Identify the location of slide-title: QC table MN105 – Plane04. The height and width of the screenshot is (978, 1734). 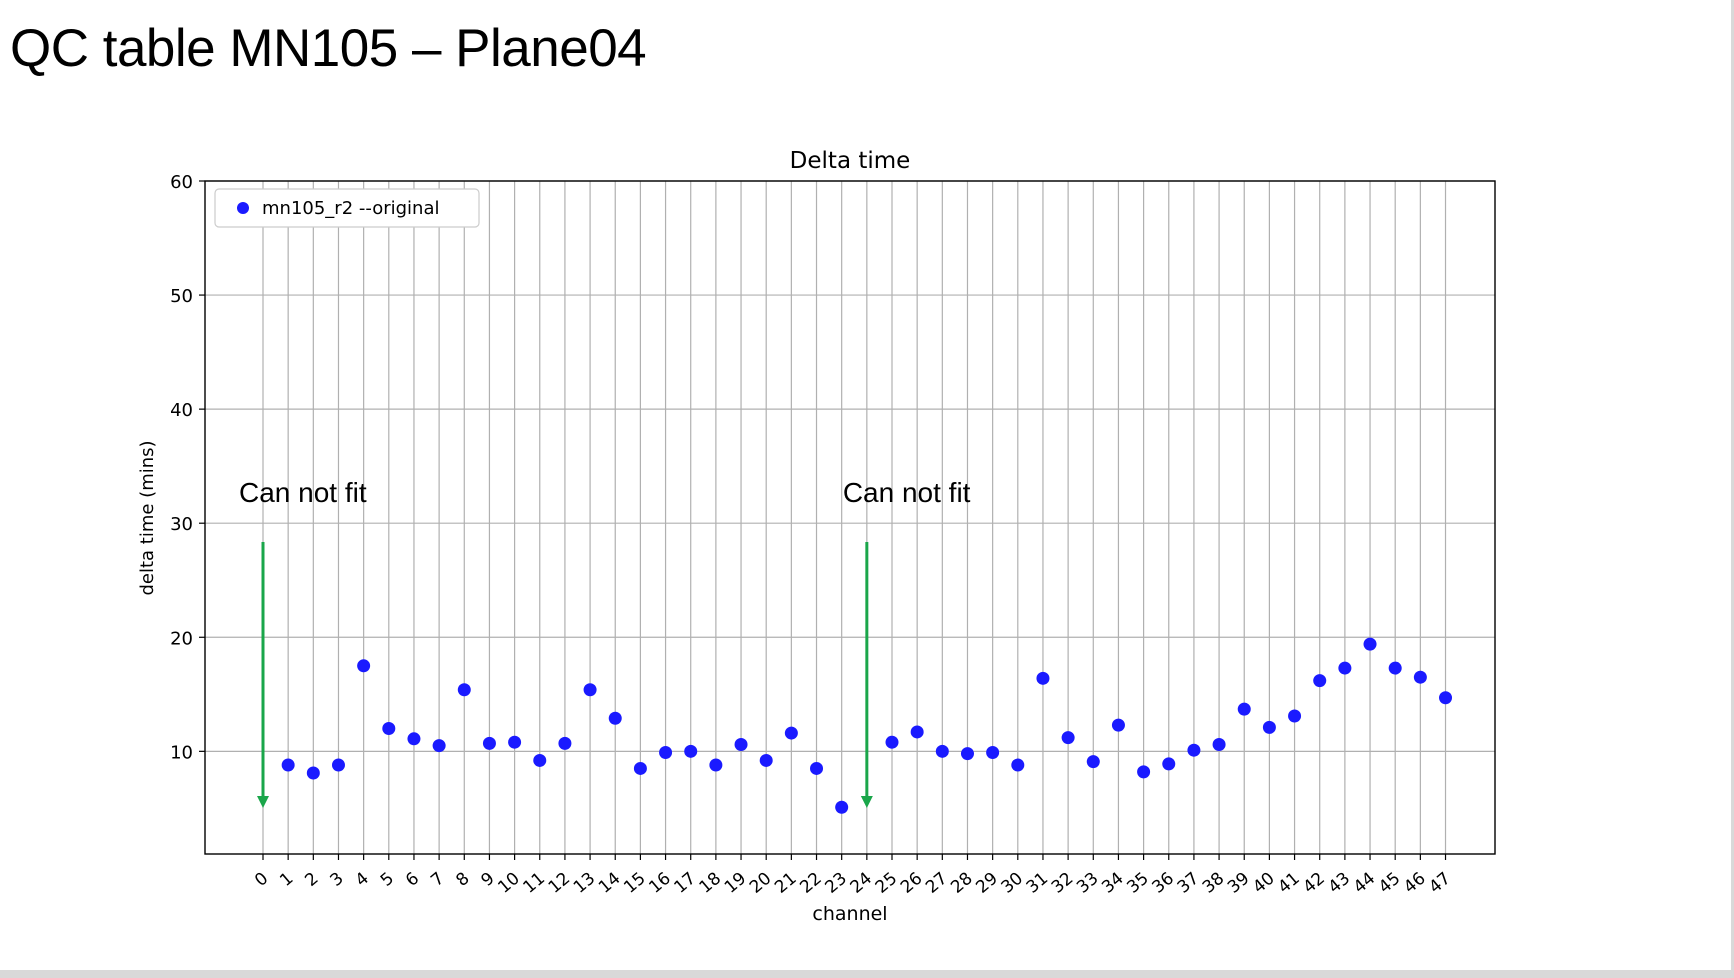
(328, 48).